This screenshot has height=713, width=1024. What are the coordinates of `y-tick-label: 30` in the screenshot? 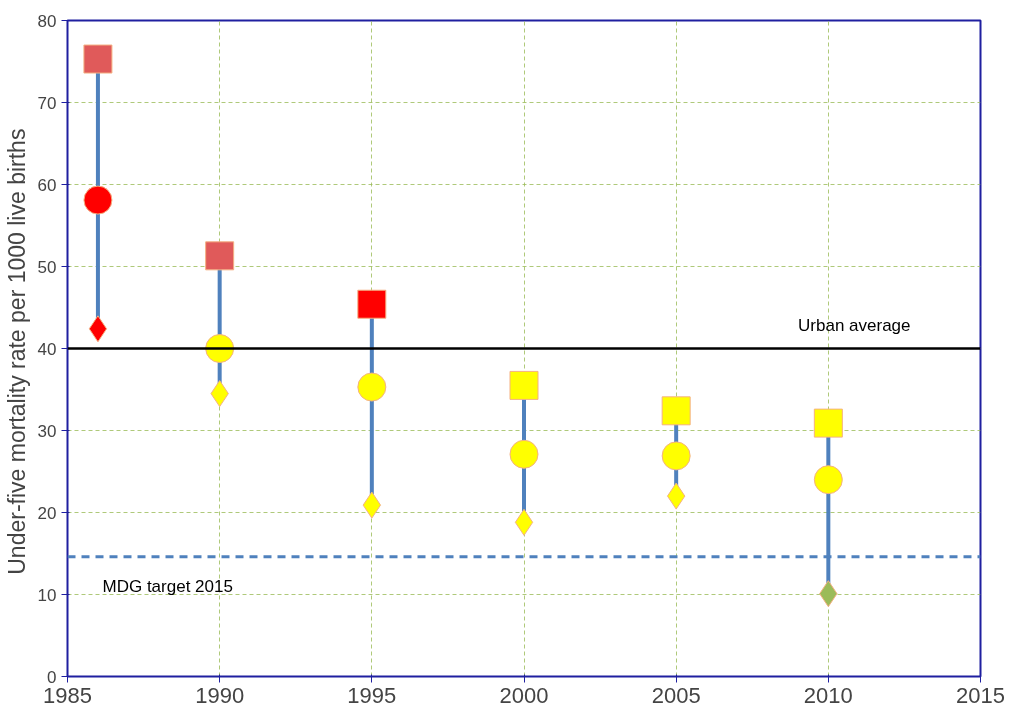 It's located at (47, 431).